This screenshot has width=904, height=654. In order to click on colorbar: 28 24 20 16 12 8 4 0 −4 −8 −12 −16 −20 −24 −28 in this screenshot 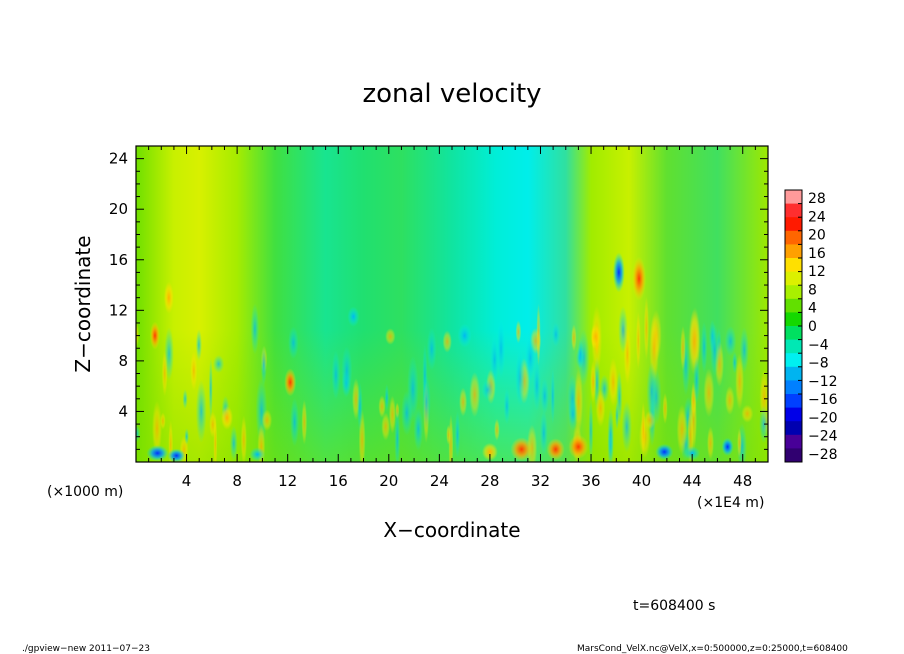, I will do `click(811, 326)`.